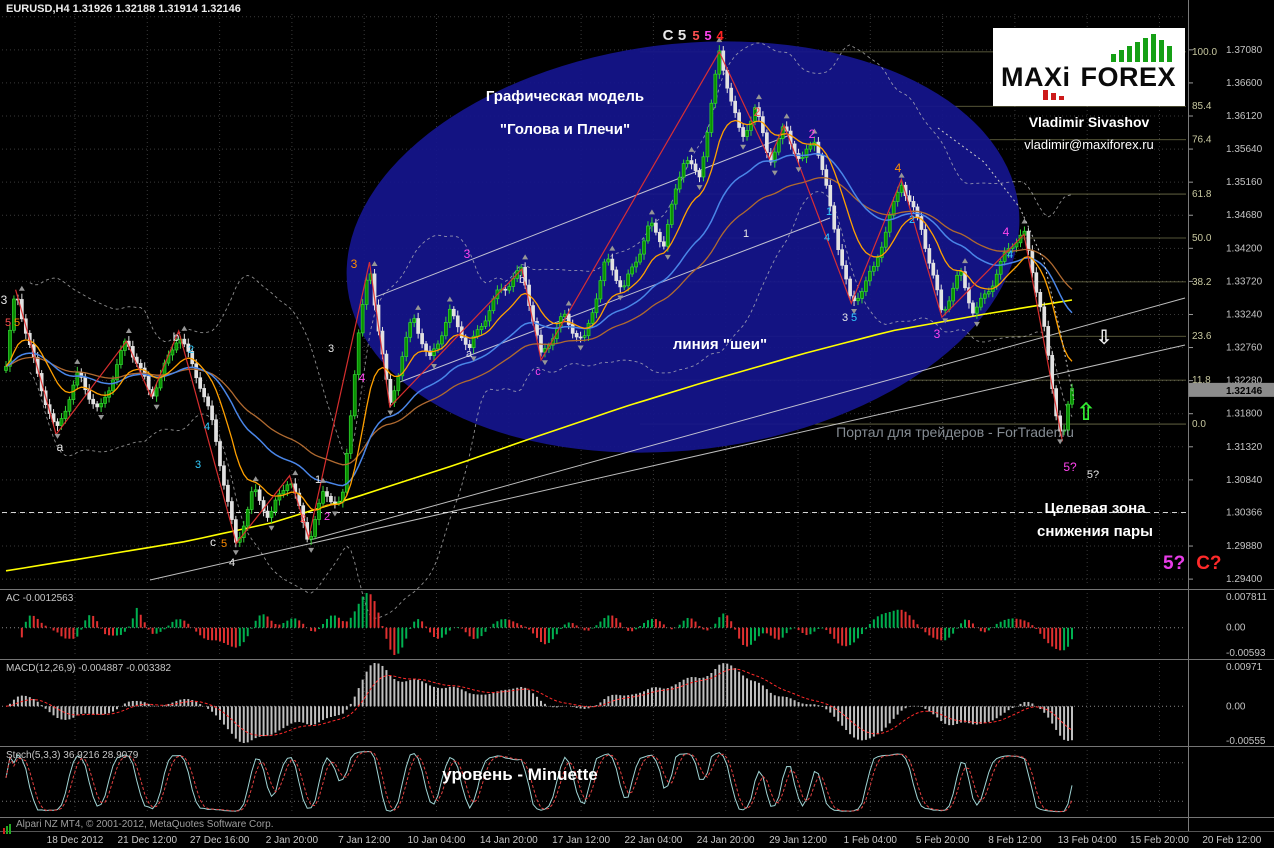  What do you see at coordinates (1089, 144) in the screenshot?
I see `trader-email: vladimir@maxiforex.ru` at bounding box center [1089, 144].